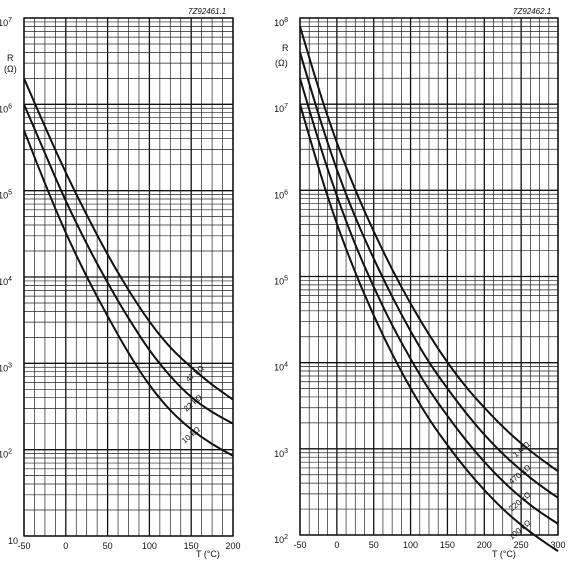 The height and width of the screenshot is (564, 573). Describe the element at coordinates (484, 545) in the screenshot. I see `chart2-xtick-label: 200` at that location.